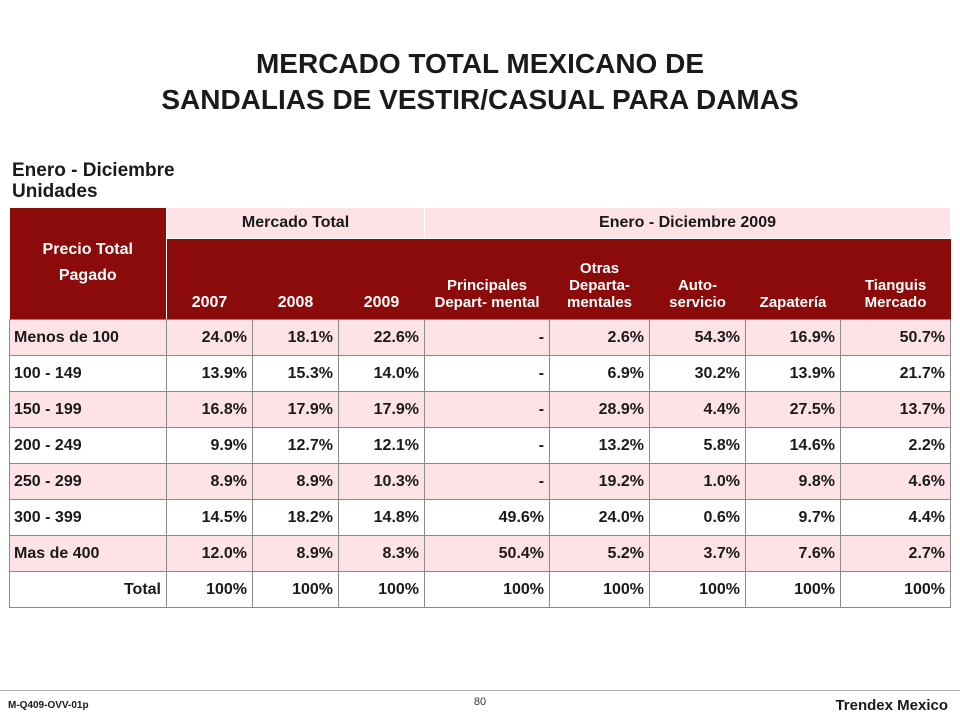  I want to click on footer-divider, so click(480, 690).